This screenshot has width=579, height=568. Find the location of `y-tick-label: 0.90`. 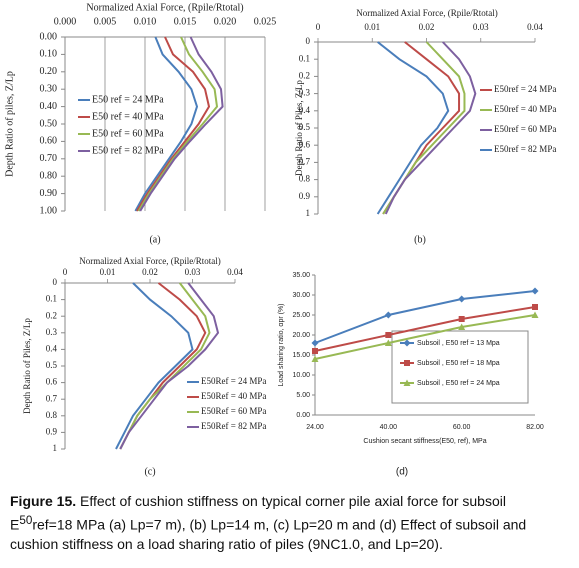

y-tick-label: 0.90 is located at coordinates (49, 193).